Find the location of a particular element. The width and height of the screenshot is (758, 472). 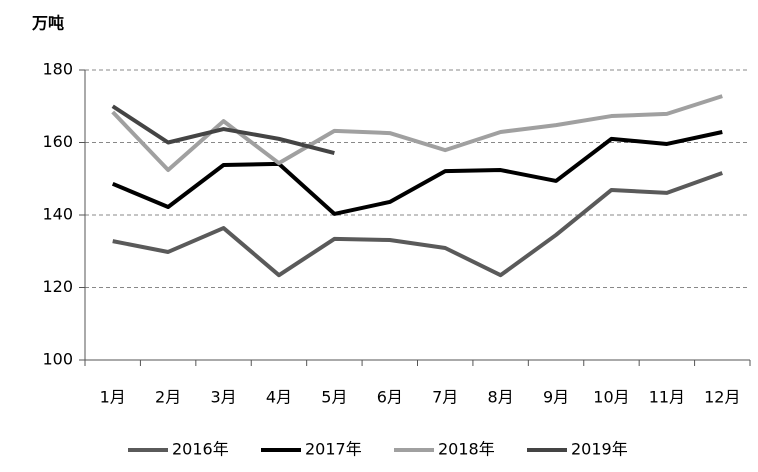

x-tick-label: 4月 is located at coordinates (279, 397).